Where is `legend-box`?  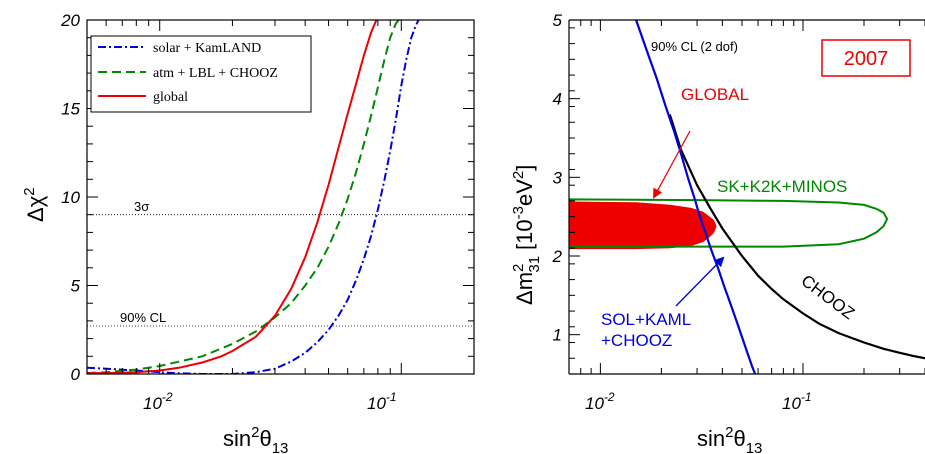
legend-box is located at coordinates (201, 74).